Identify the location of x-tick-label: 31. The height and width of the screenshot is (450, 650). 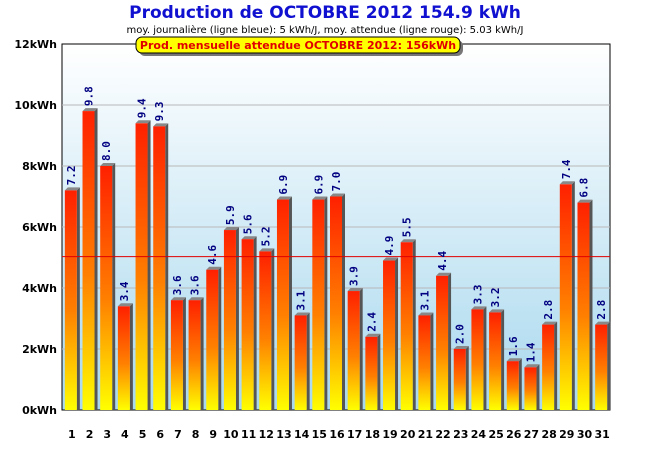
(602, 434).